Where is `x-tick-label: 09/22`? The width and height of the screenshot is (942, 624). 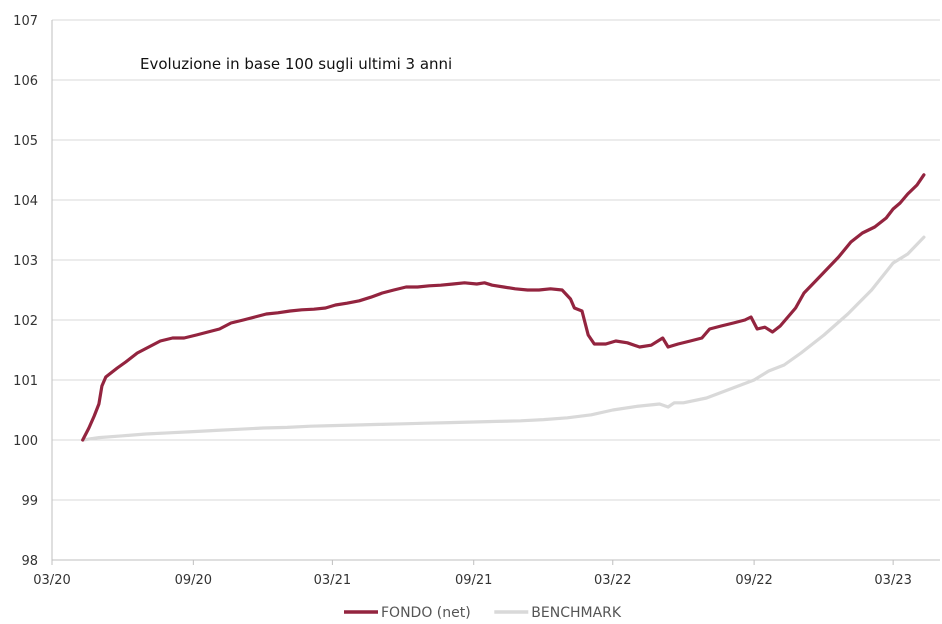
x-tick-label: 09/22 is located at coordinates (753, 580).